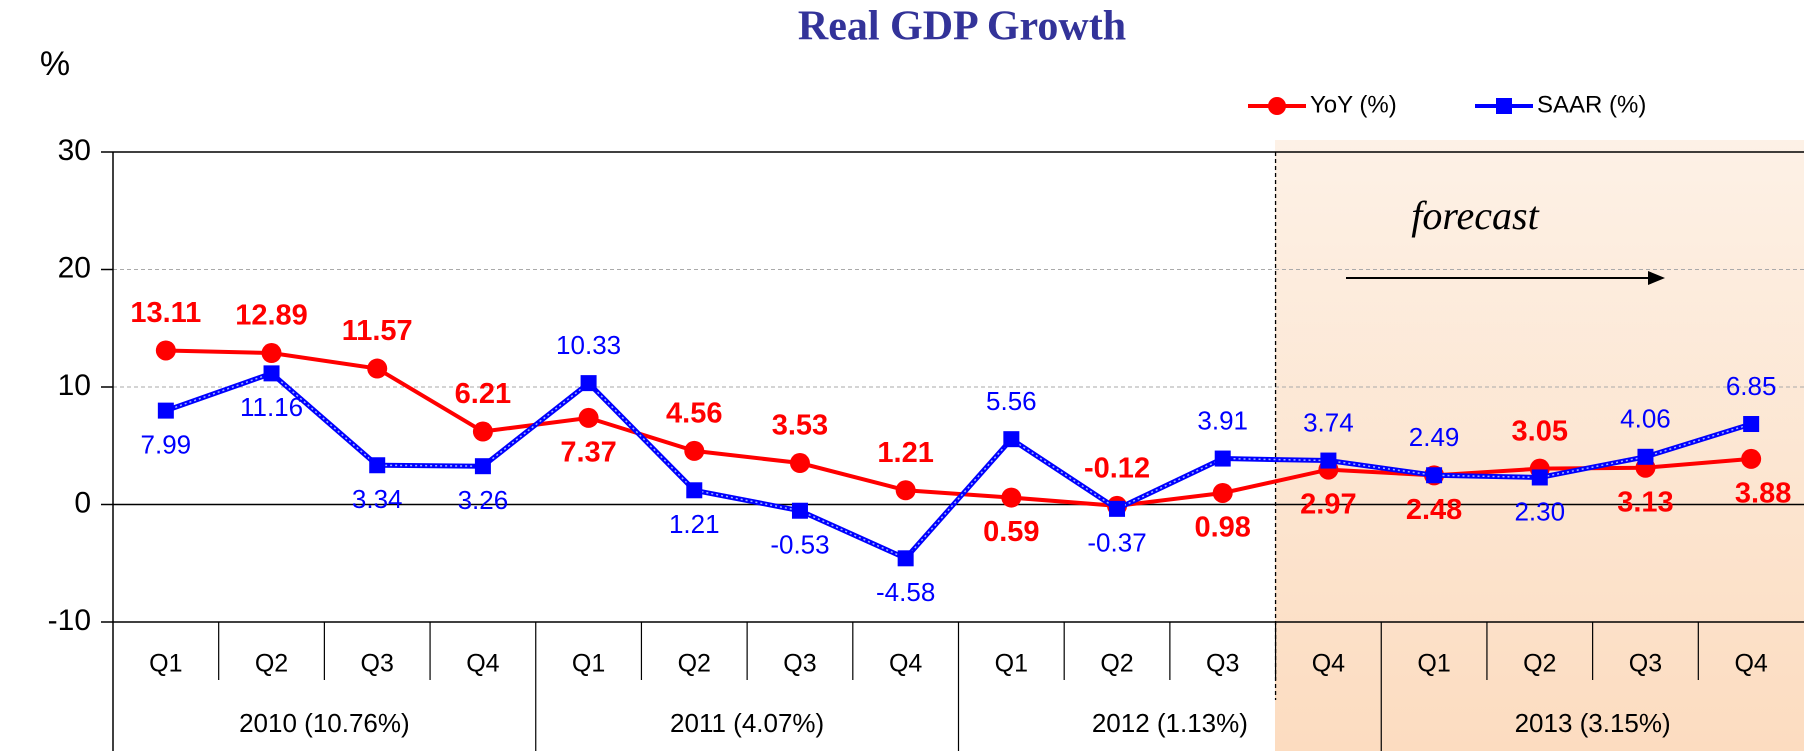  What do you see at coordinates (74, 150) in the screenshot?
I see `y-tick-label: 30` at bounding box center [74, 150].